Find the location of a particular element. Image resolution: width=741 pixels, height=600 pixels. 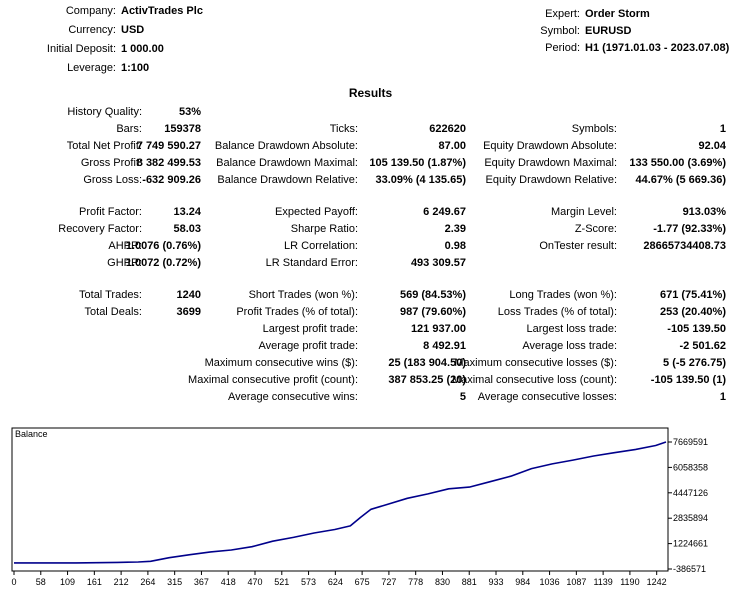

x-tick-label: 933 is located at coordinates (495, 582).